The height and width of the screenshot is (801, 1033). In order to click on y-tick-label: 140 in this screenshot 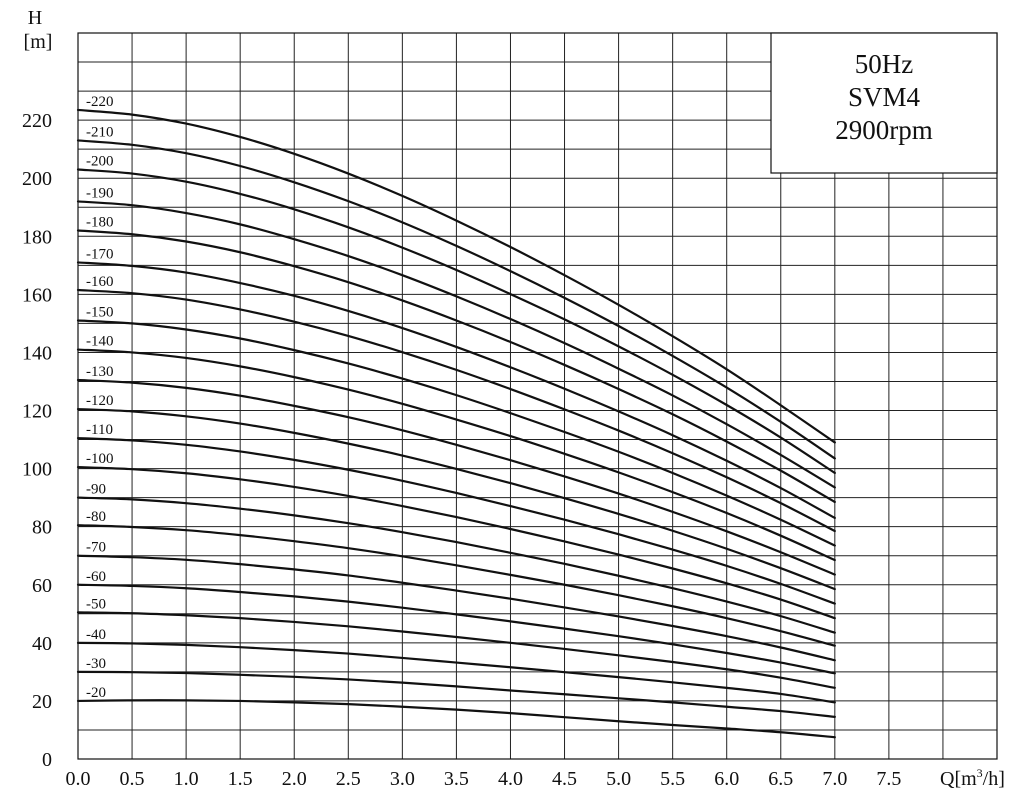, I will do `click(37, 353)`.